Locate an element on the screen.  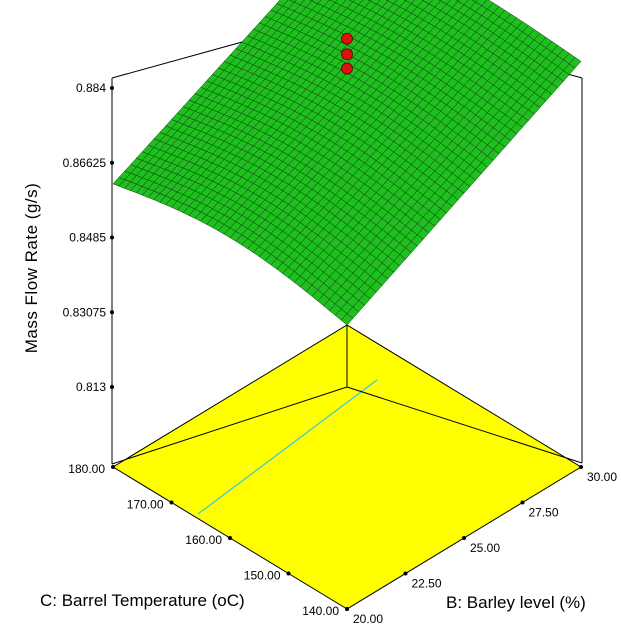
y-tick-label: 30.00 is located at coordinates (602, 477).